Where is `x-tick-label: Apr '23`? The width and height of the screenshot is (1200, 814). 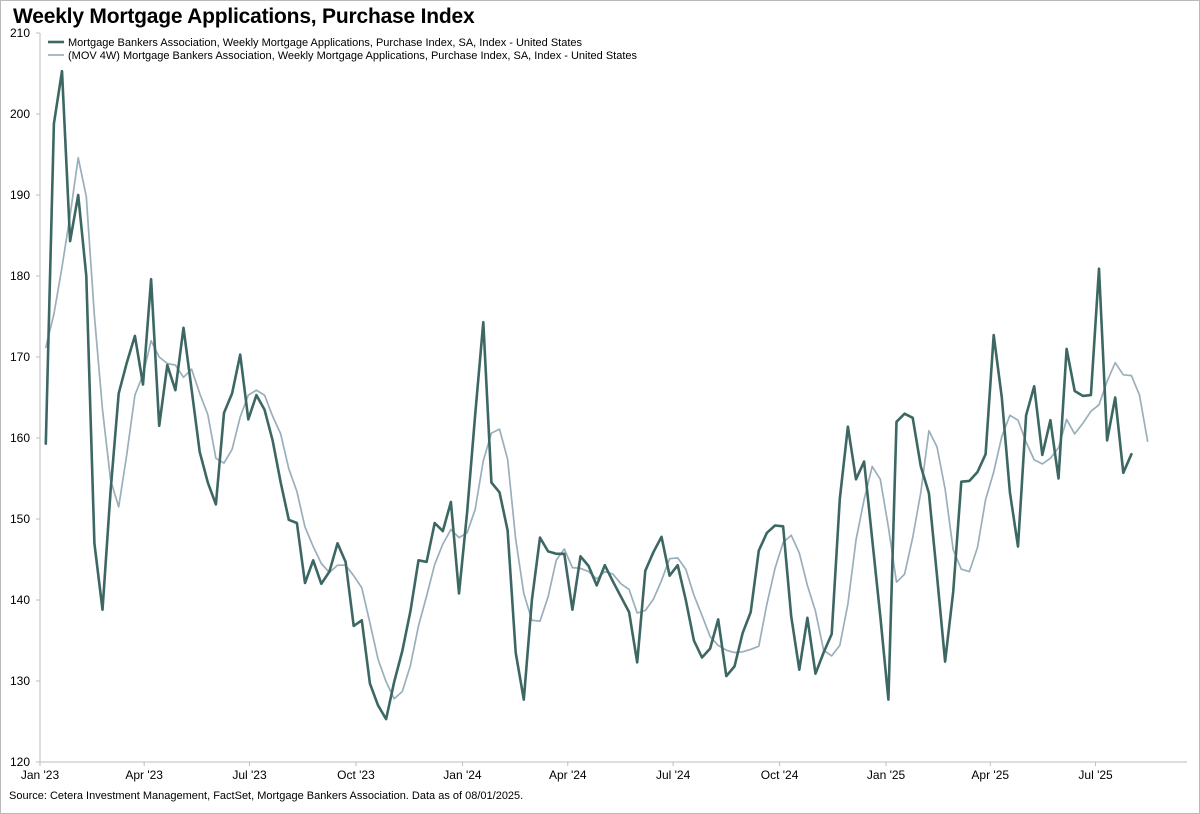 x-tick-label: Apr '23 is located at coordinates (144, 775).